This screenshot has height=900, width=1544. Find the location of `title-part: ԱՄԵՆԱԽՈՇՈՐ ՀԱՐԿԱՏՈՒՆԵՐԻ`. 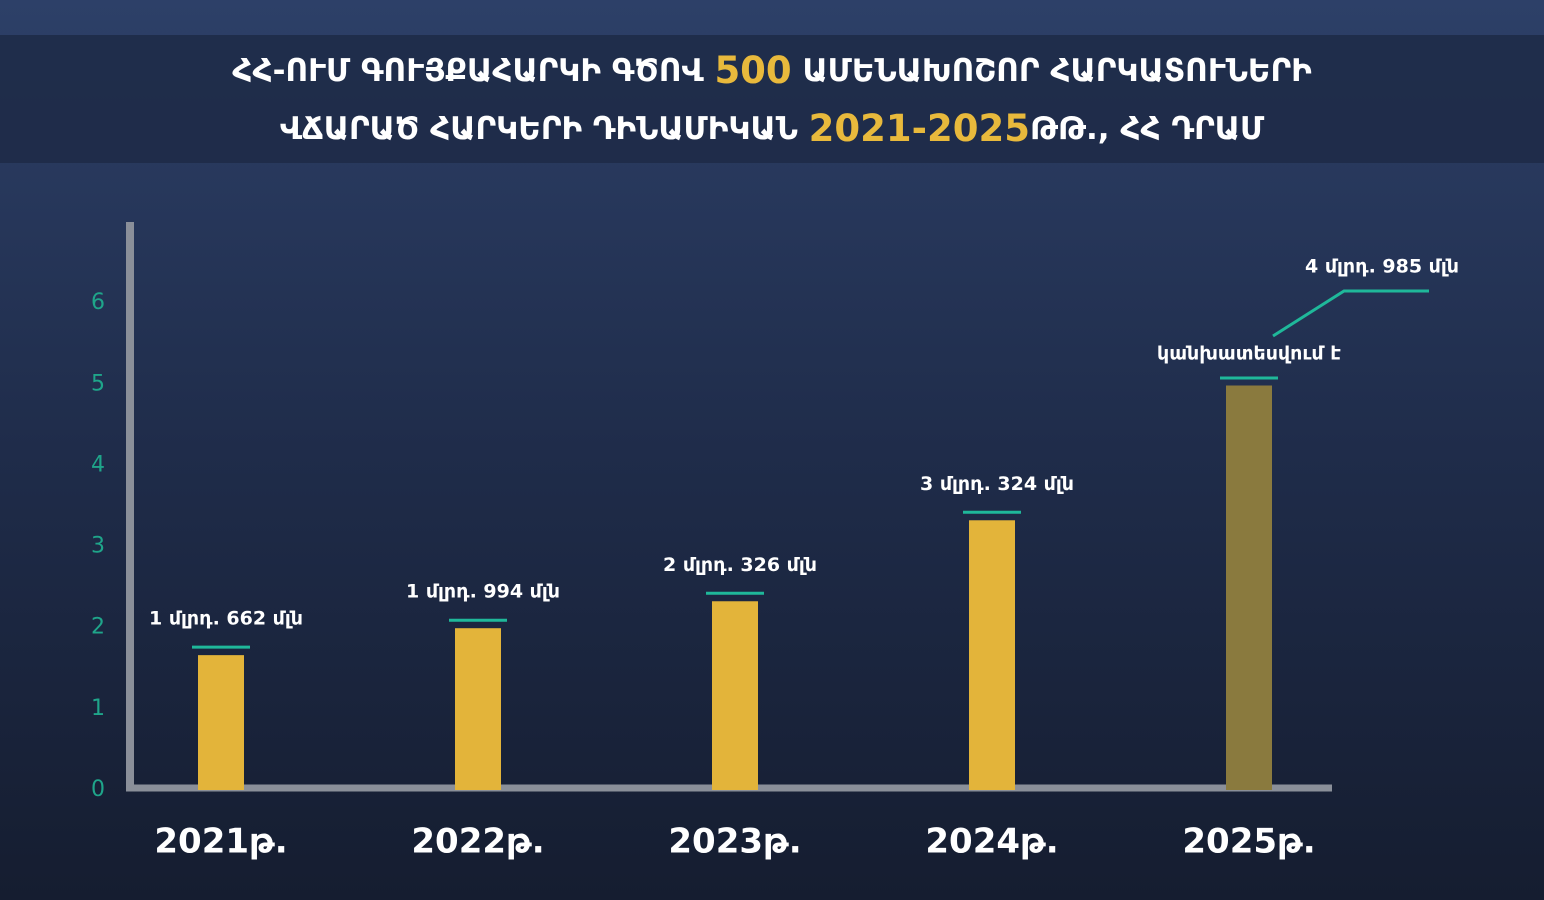

title-part: ԱՄԵՆԱԽՈՇՈՐ ՀԱՐԿԱՏՈՒՆԵՐԻ is located at coordinates (1052, 71).